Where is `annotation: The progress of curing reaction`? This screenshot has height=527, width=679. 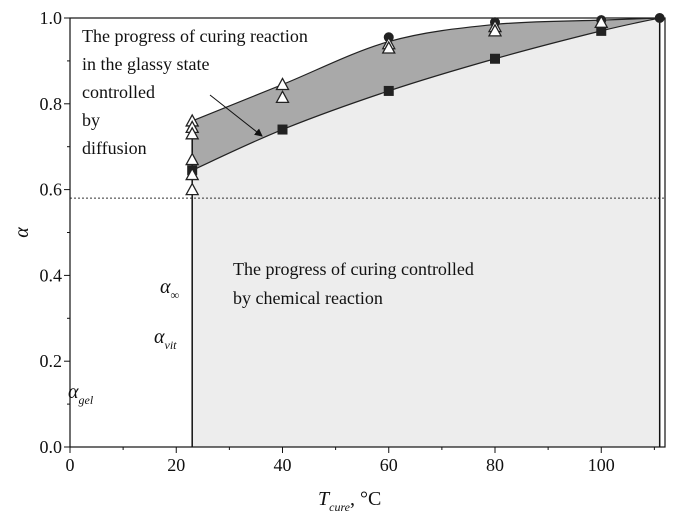
annotation: The progress of curing reaction is located at coordinates (195, 36).